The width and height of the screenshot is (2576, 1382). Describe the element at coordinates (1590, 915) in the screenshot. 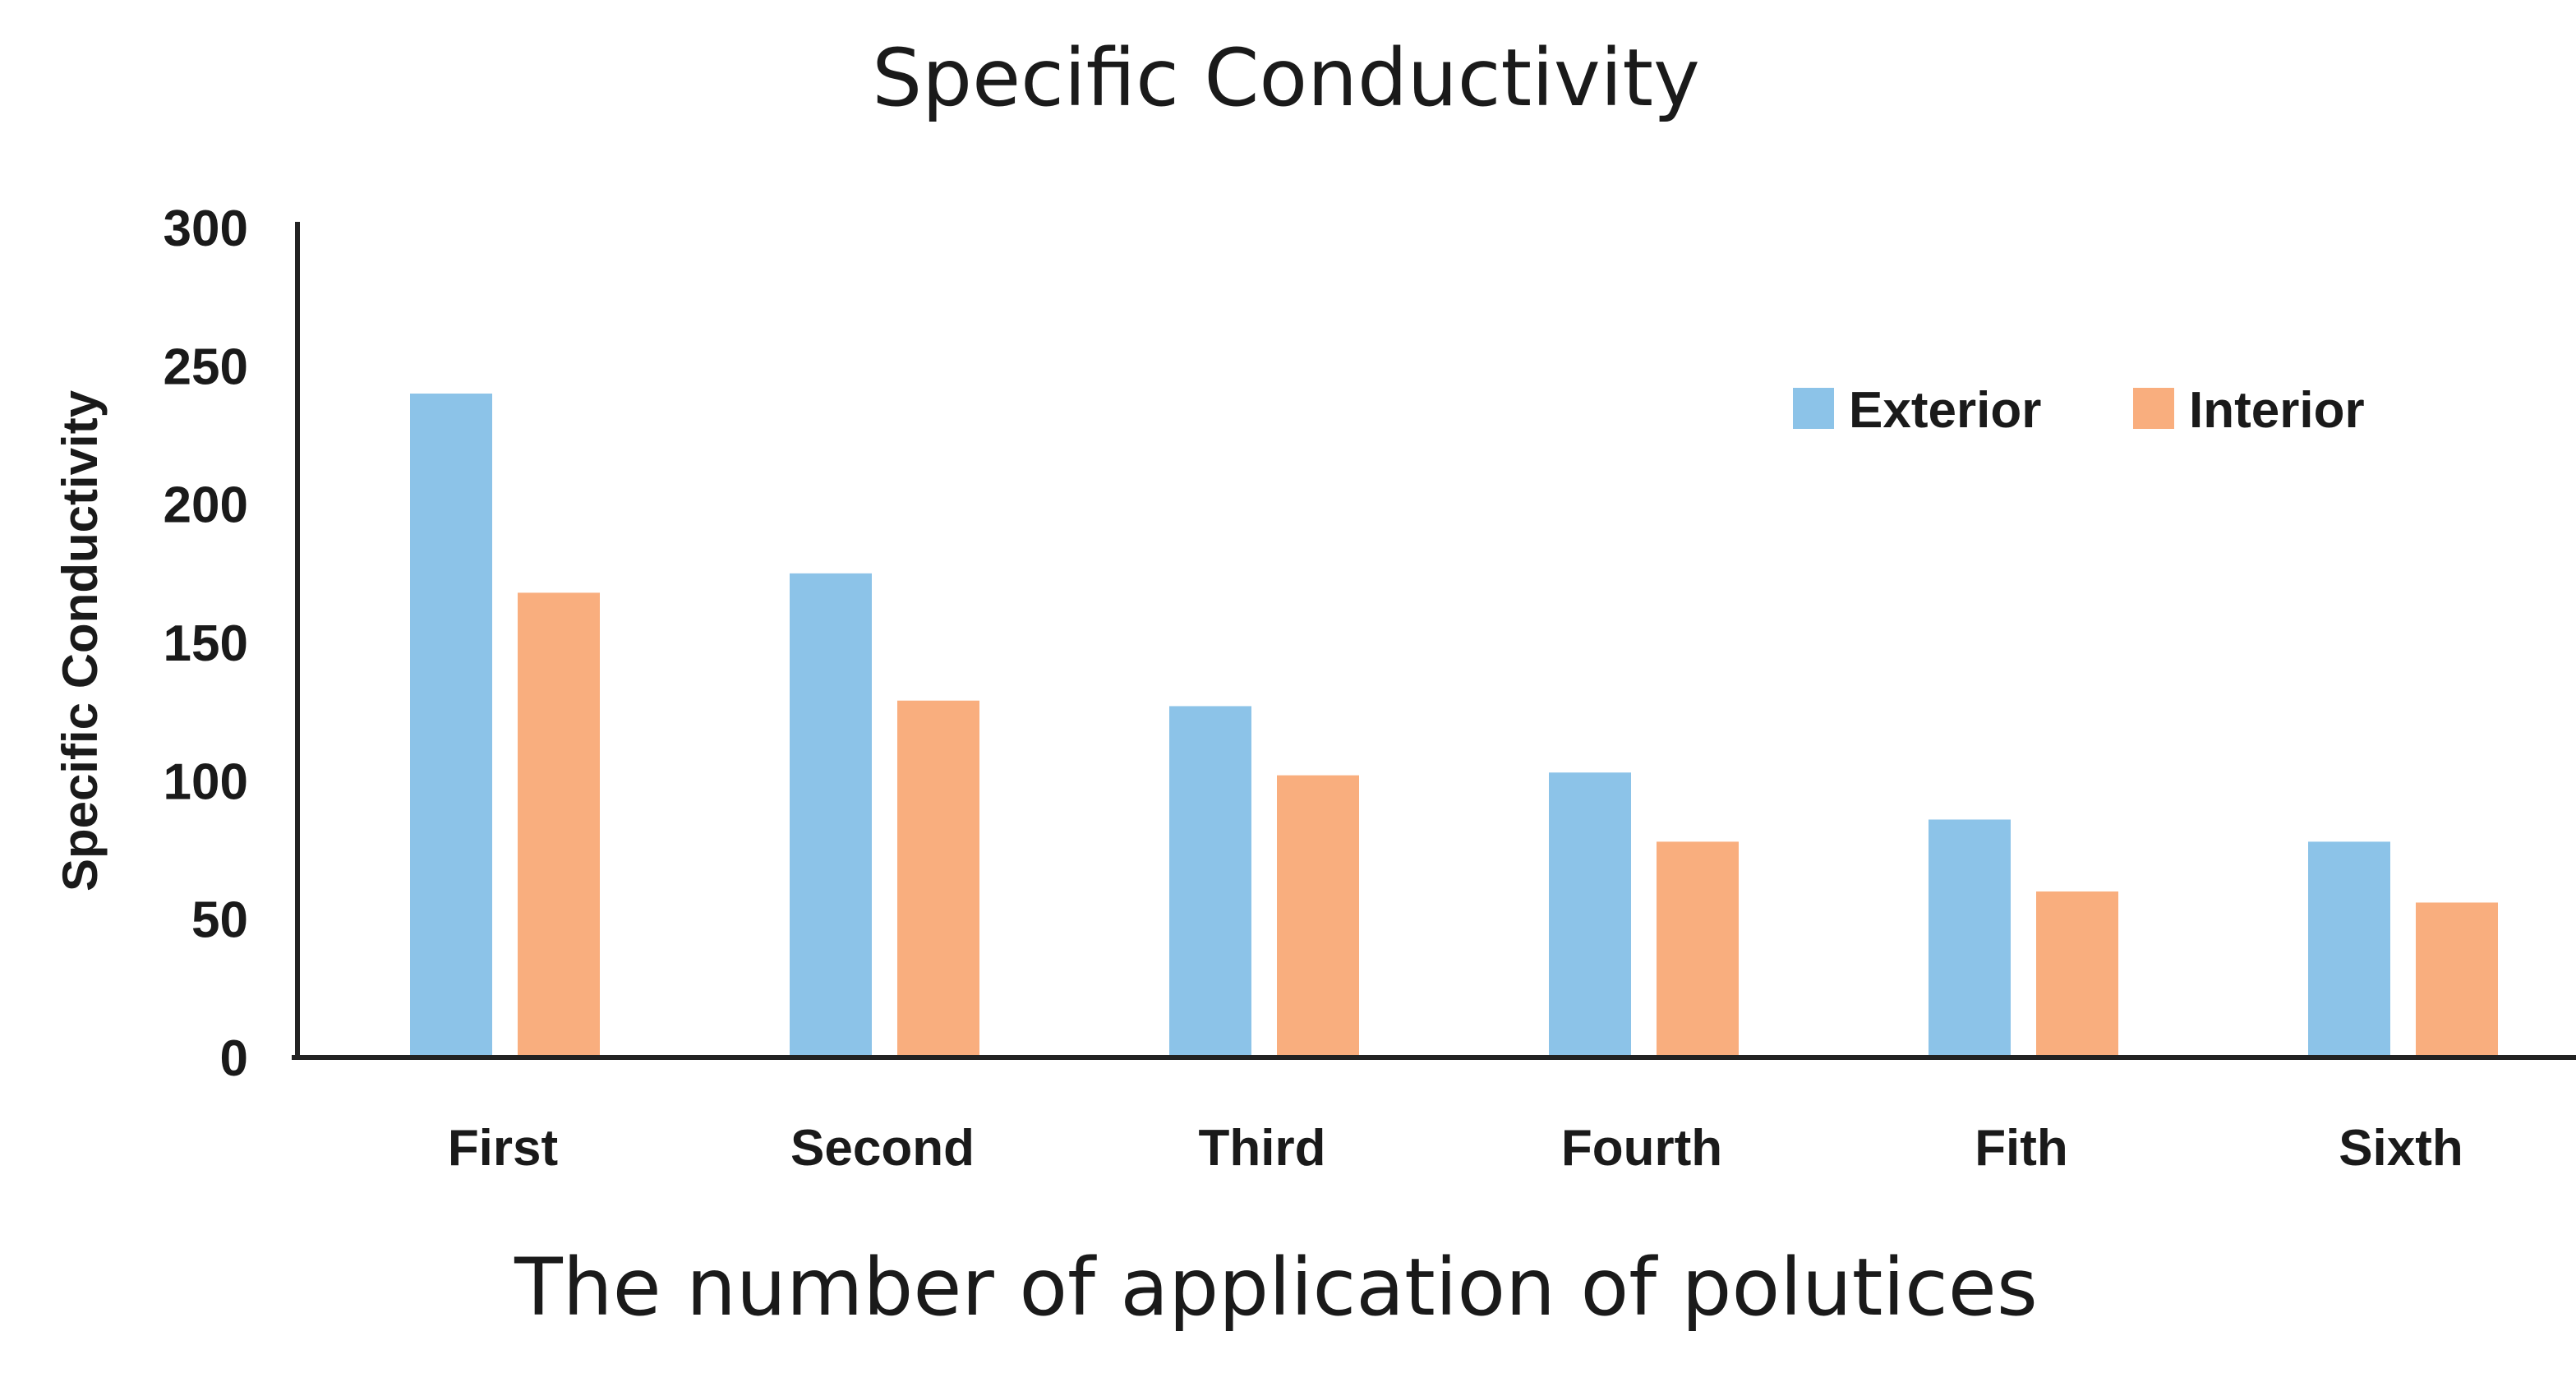

I see `bar-exterior-fourth` at that location.